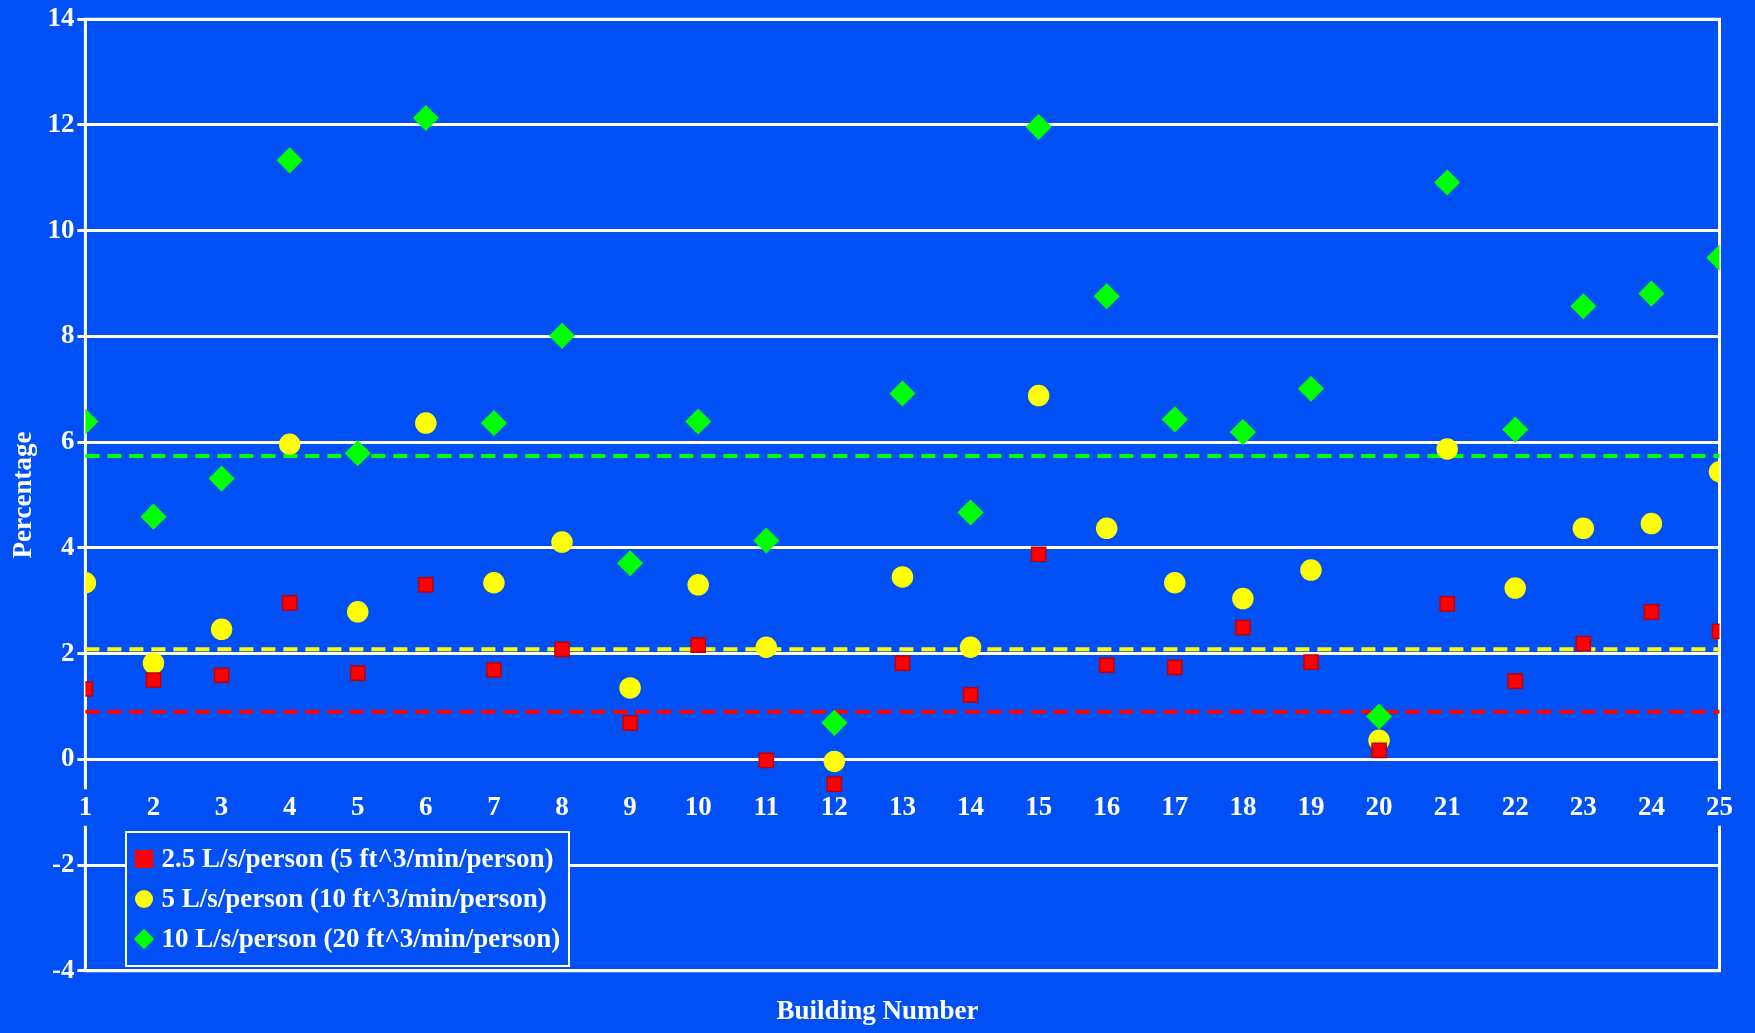  Describe the element at coordinates (834, 805) in the screenshot. I see `x-tick-label: 12` at that location.